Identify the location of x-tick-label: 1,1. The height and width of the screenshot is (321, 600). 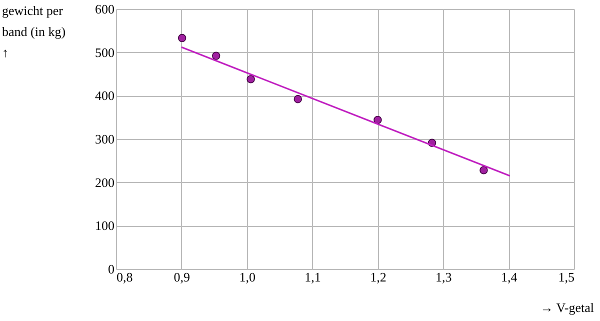
(312, 277).